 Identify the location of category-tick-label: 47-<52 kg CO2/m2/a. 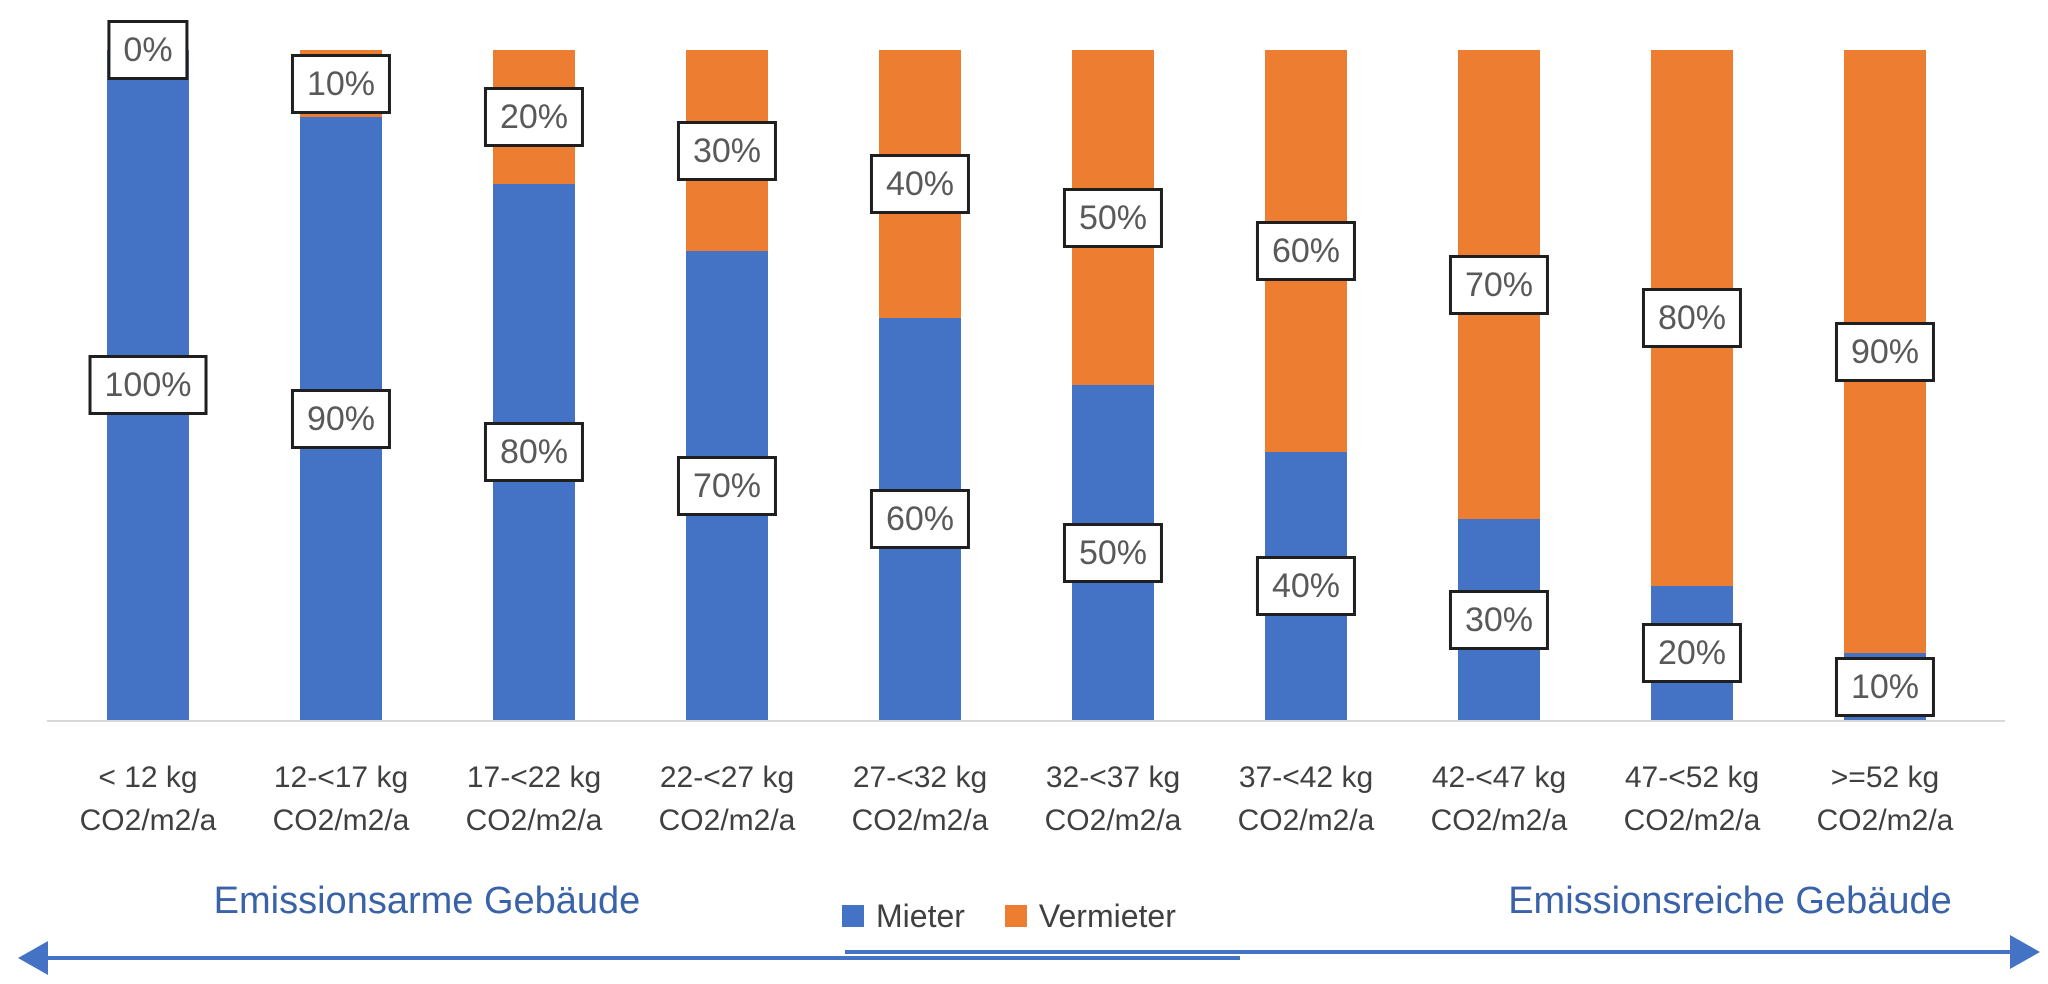
(1692, 799).